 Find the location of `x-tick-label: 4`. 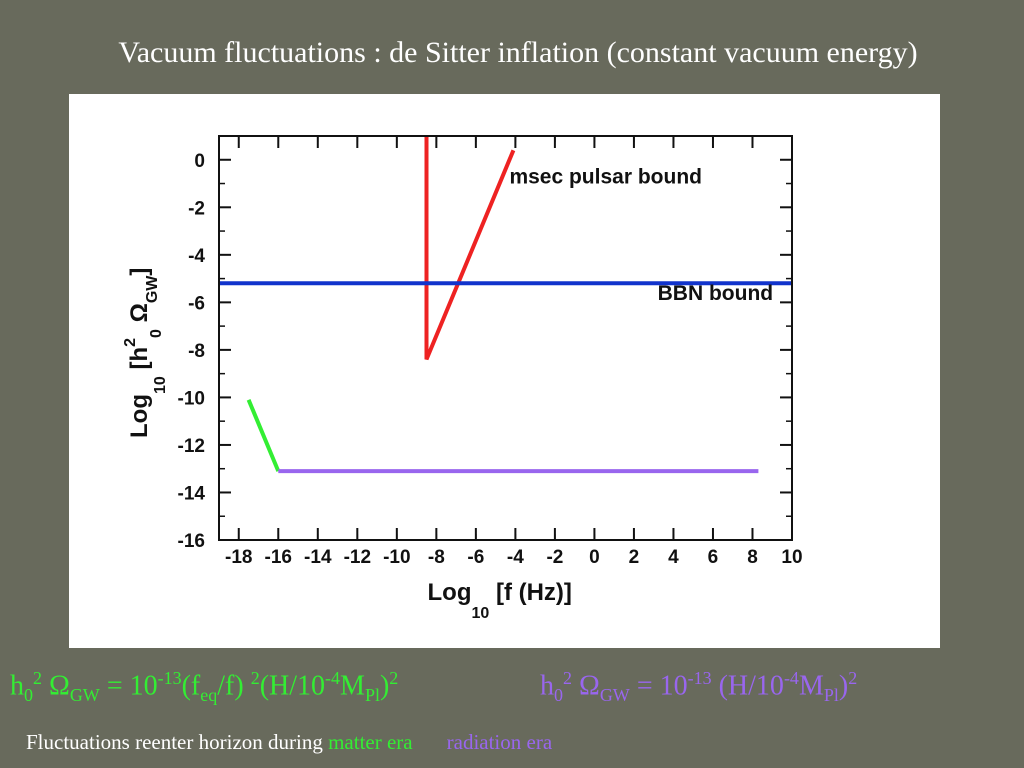

x-tick-label: 4 is located at coordinates (673, 557).